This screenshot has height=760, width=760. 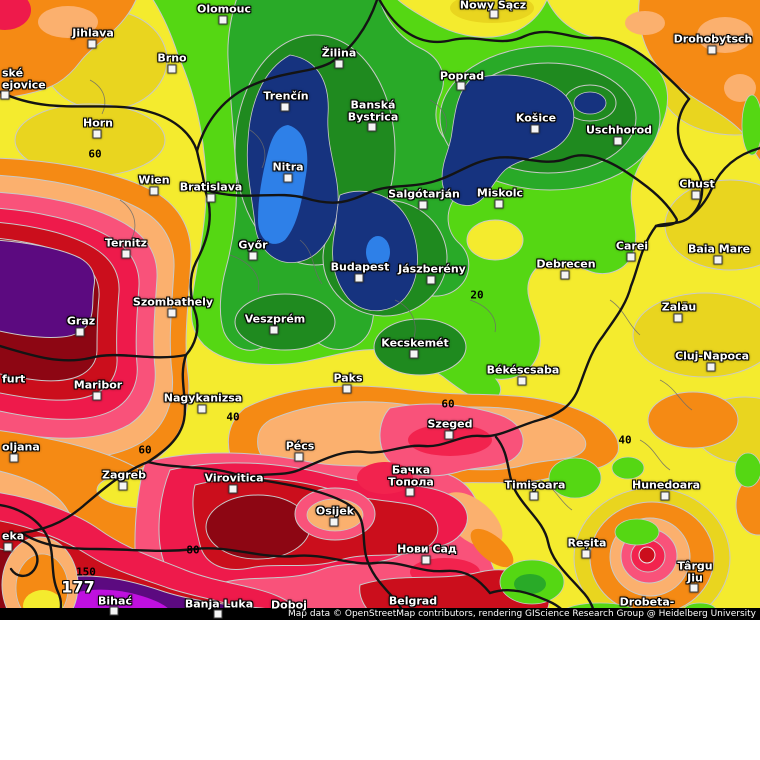 What do you see at coordinates (300, 446) in the screenshot?
I see `city-label: Pécs` at bounding box center [300, 446].